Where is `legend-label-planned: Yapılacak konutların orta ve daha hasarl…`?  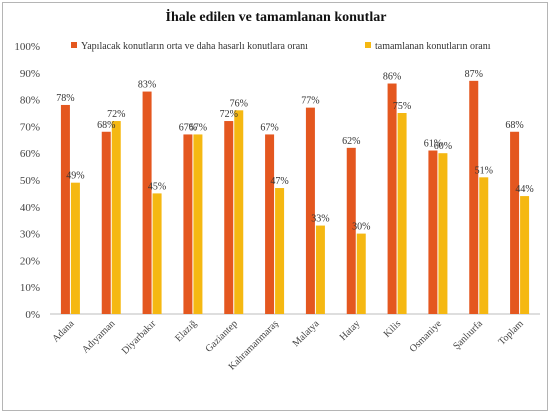
legend-label-planned: Yapılacak konutların orta ve daha hasarl… is located at coordinates (194, 46).